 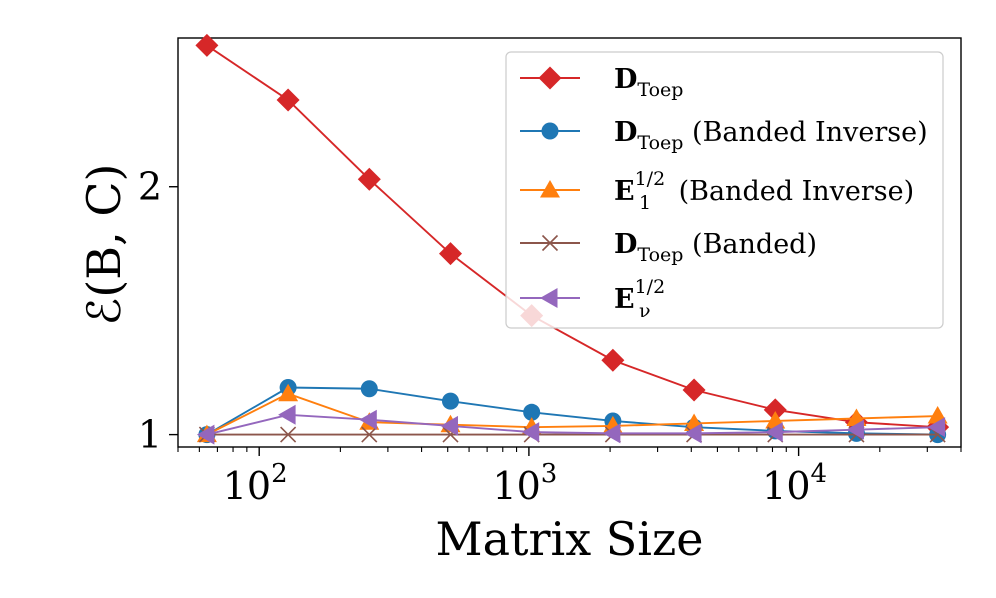 I want to click on legend-label-suffix: (Banded), so click(x=750, y=244).